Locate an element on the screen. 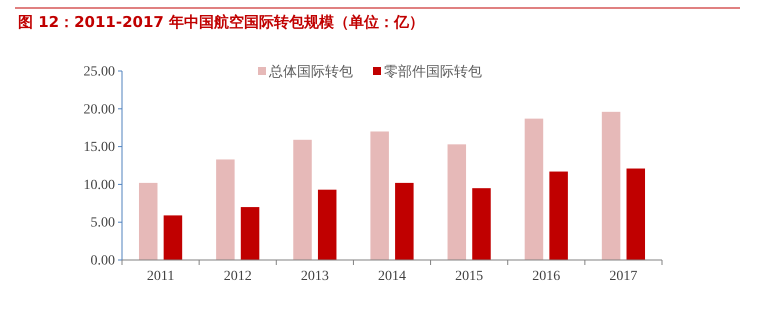 This screenshot has width=759, height=309. x-tick-label: 2016 is located at coordinates (546, 276).